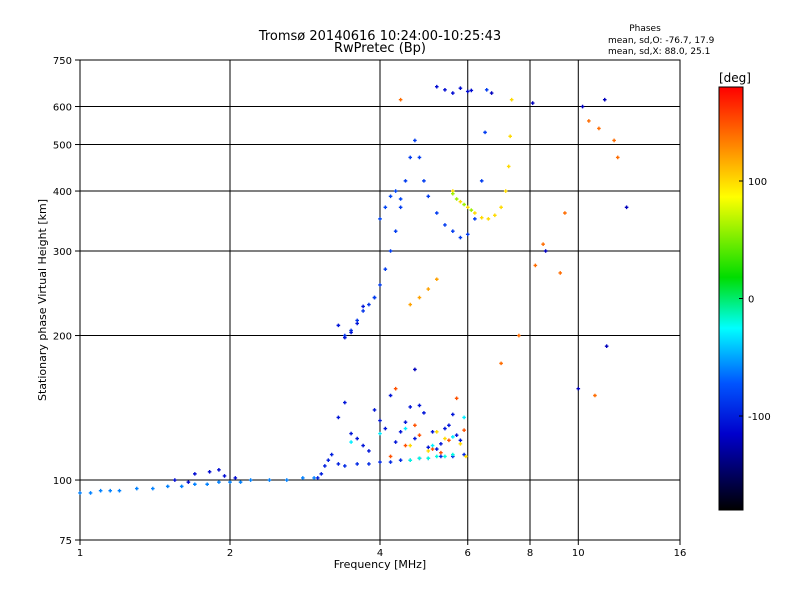  Describe the element at coordinates (80, 553) in the screenshot. I see `x-tick-label: 1` at that location.